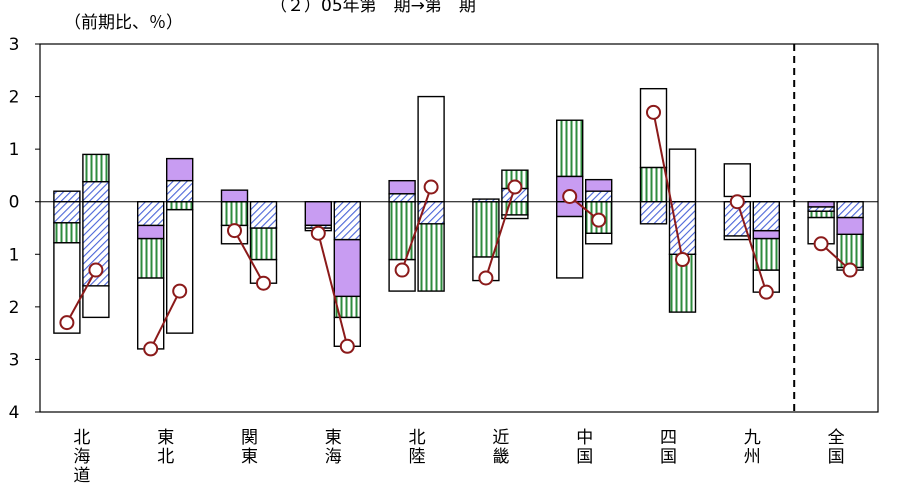 Image resolution: width=897 pixels, height=497 pixels. I want to click on category-label: 九, so click(752, 438).